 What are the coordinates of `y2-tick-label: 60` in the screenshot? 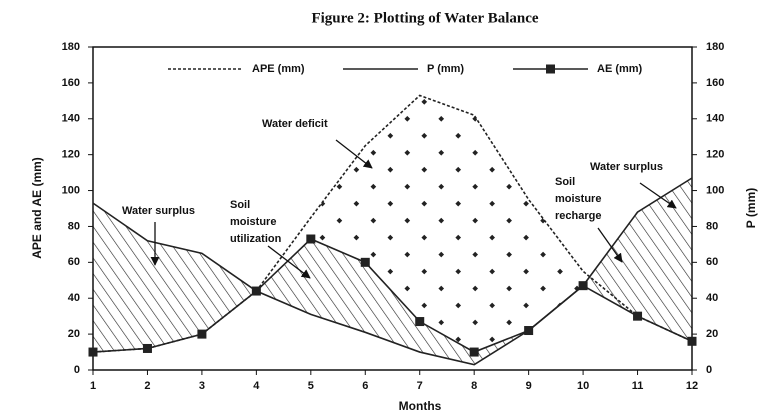 It's located at (712, 262).